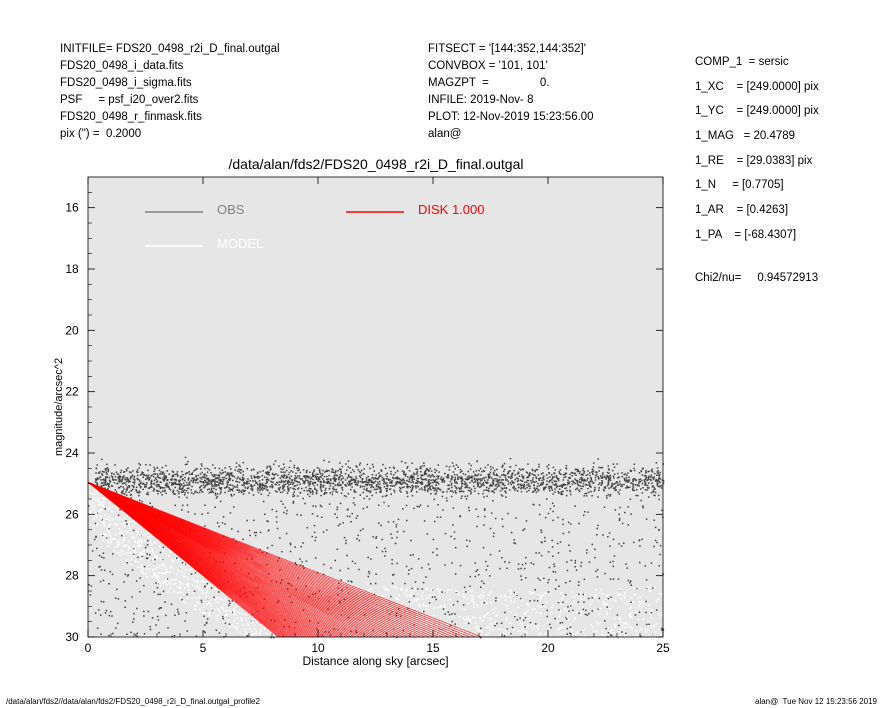 The width and height of the screenshot is (885, 708). What do you see at coordinates (742, 210) in the screenshot?
I see `parameter-line: 1_AR = [0.4263]` at bounding box center [742, 210].